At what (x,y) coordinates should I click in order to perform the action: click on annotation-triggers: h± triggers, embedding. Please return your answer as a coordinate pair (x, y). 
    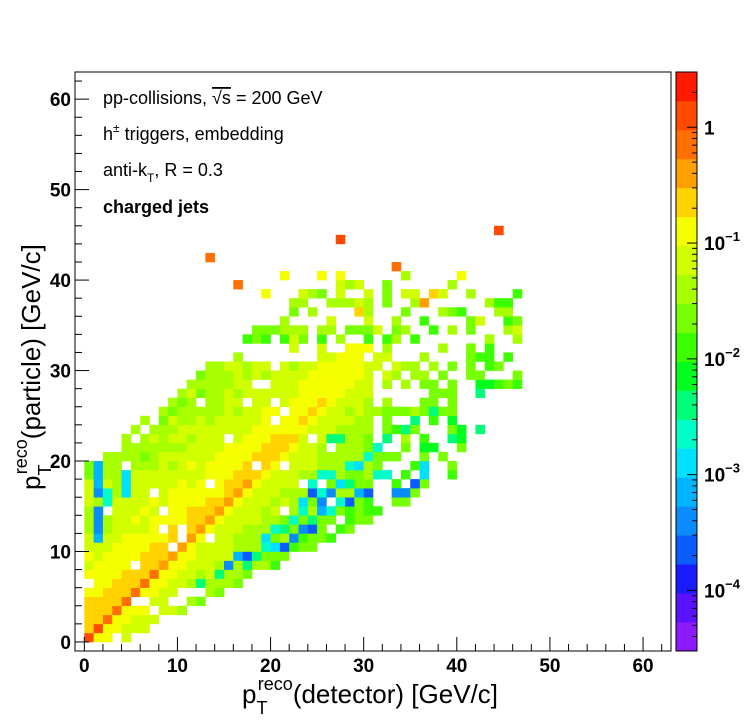
    Looking at the image, I should click on (193, 132).